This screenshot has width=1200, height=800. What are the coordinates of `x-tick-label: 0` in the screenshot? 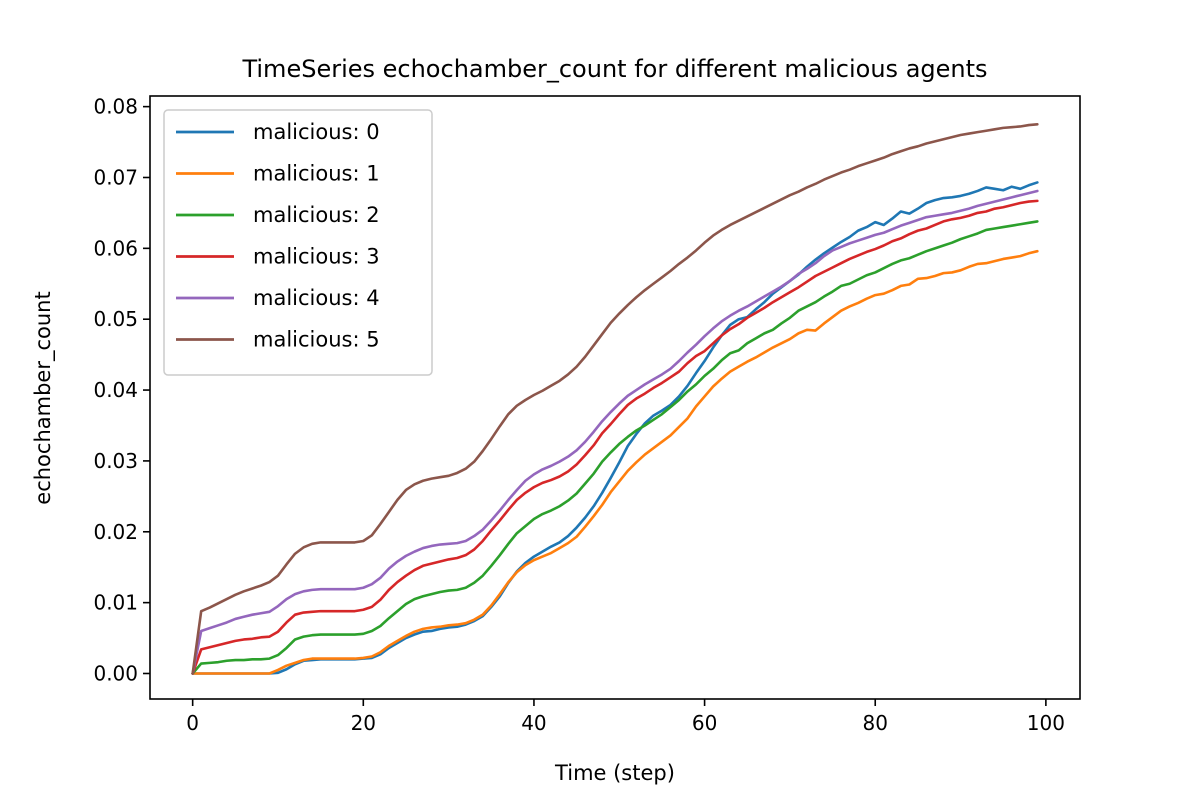 It's located at (192, 723).